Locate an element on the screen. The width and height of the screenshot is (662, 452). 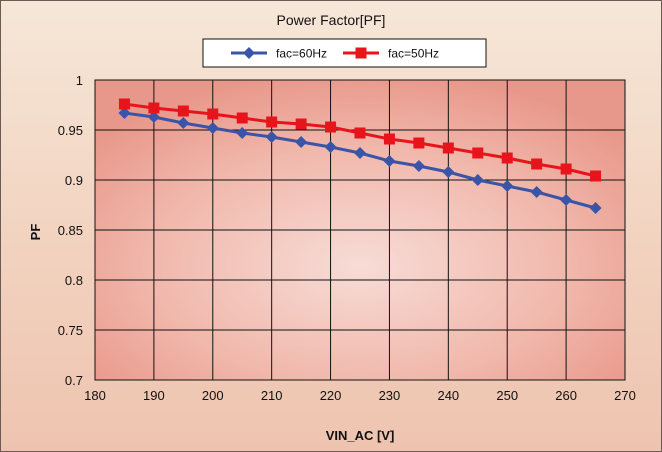
y-tick-label: 0.7 is located at coordinates (74, 380).